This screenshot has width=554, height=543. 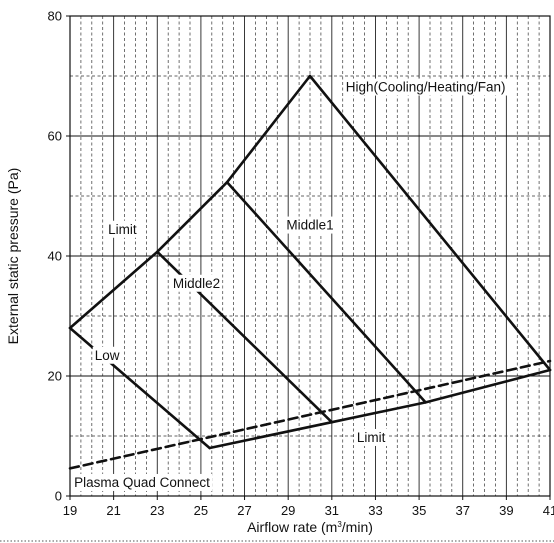 What do you see at coordinates (157, 510) in the screenshot?
I see `x-tick-label: 23` at bounding box center [157, 510].